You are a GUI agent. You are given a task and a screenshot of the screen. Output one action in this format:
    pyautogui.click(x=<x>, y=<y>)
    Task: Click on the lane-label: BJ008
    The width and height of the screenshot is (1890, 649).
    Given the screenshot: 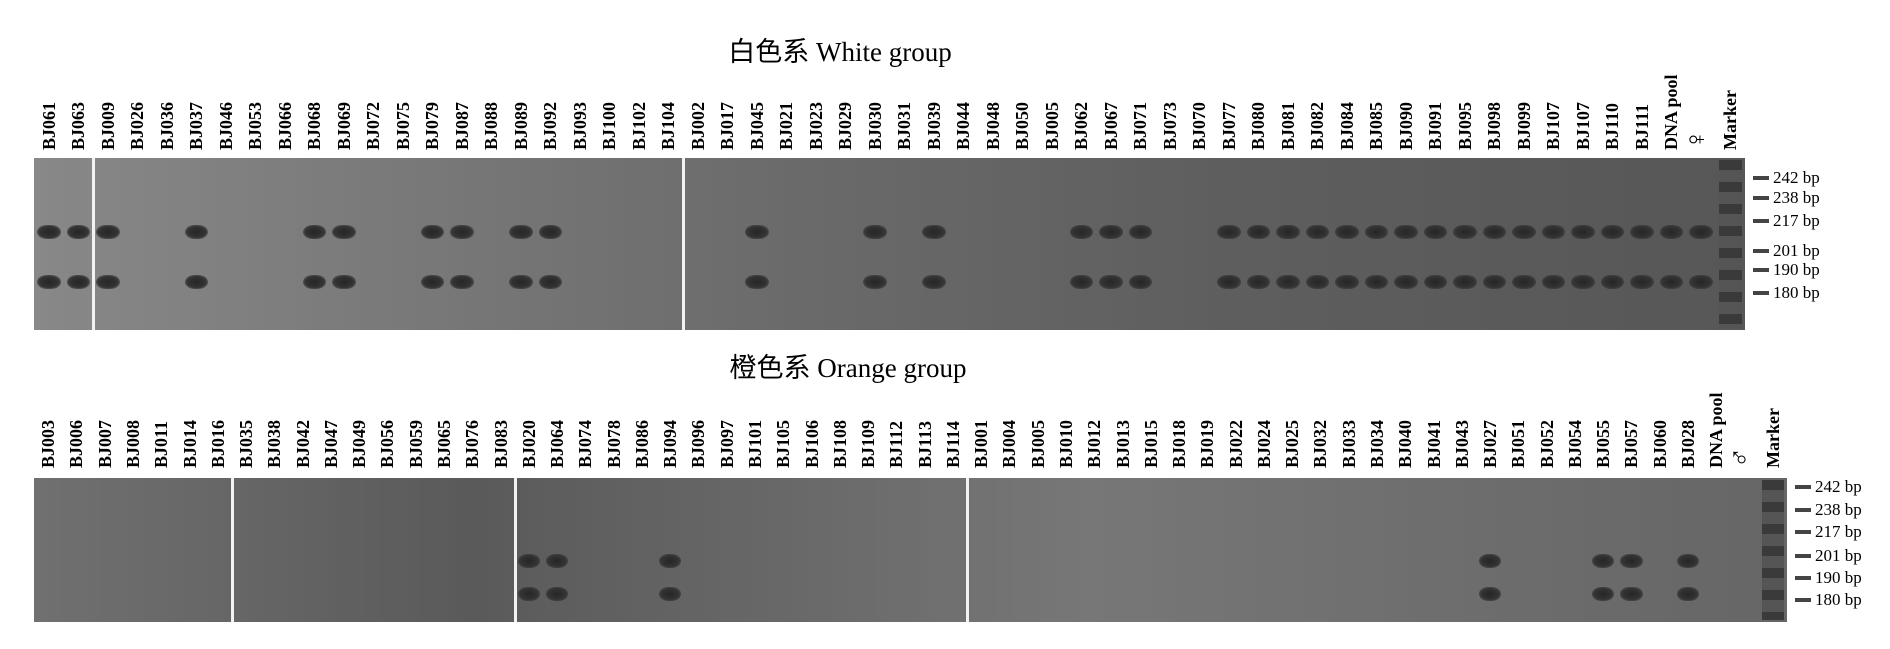 What is the action you would take?
    pyautogui.click(x=132, y=443)
    